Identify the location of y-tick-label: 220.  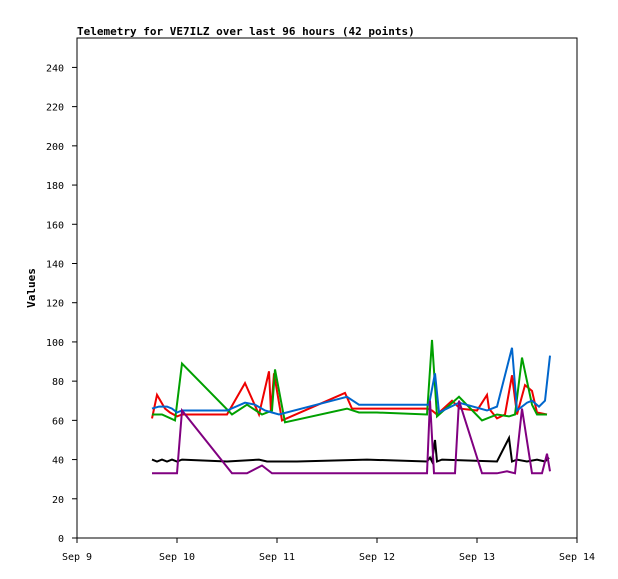
(55, 108).